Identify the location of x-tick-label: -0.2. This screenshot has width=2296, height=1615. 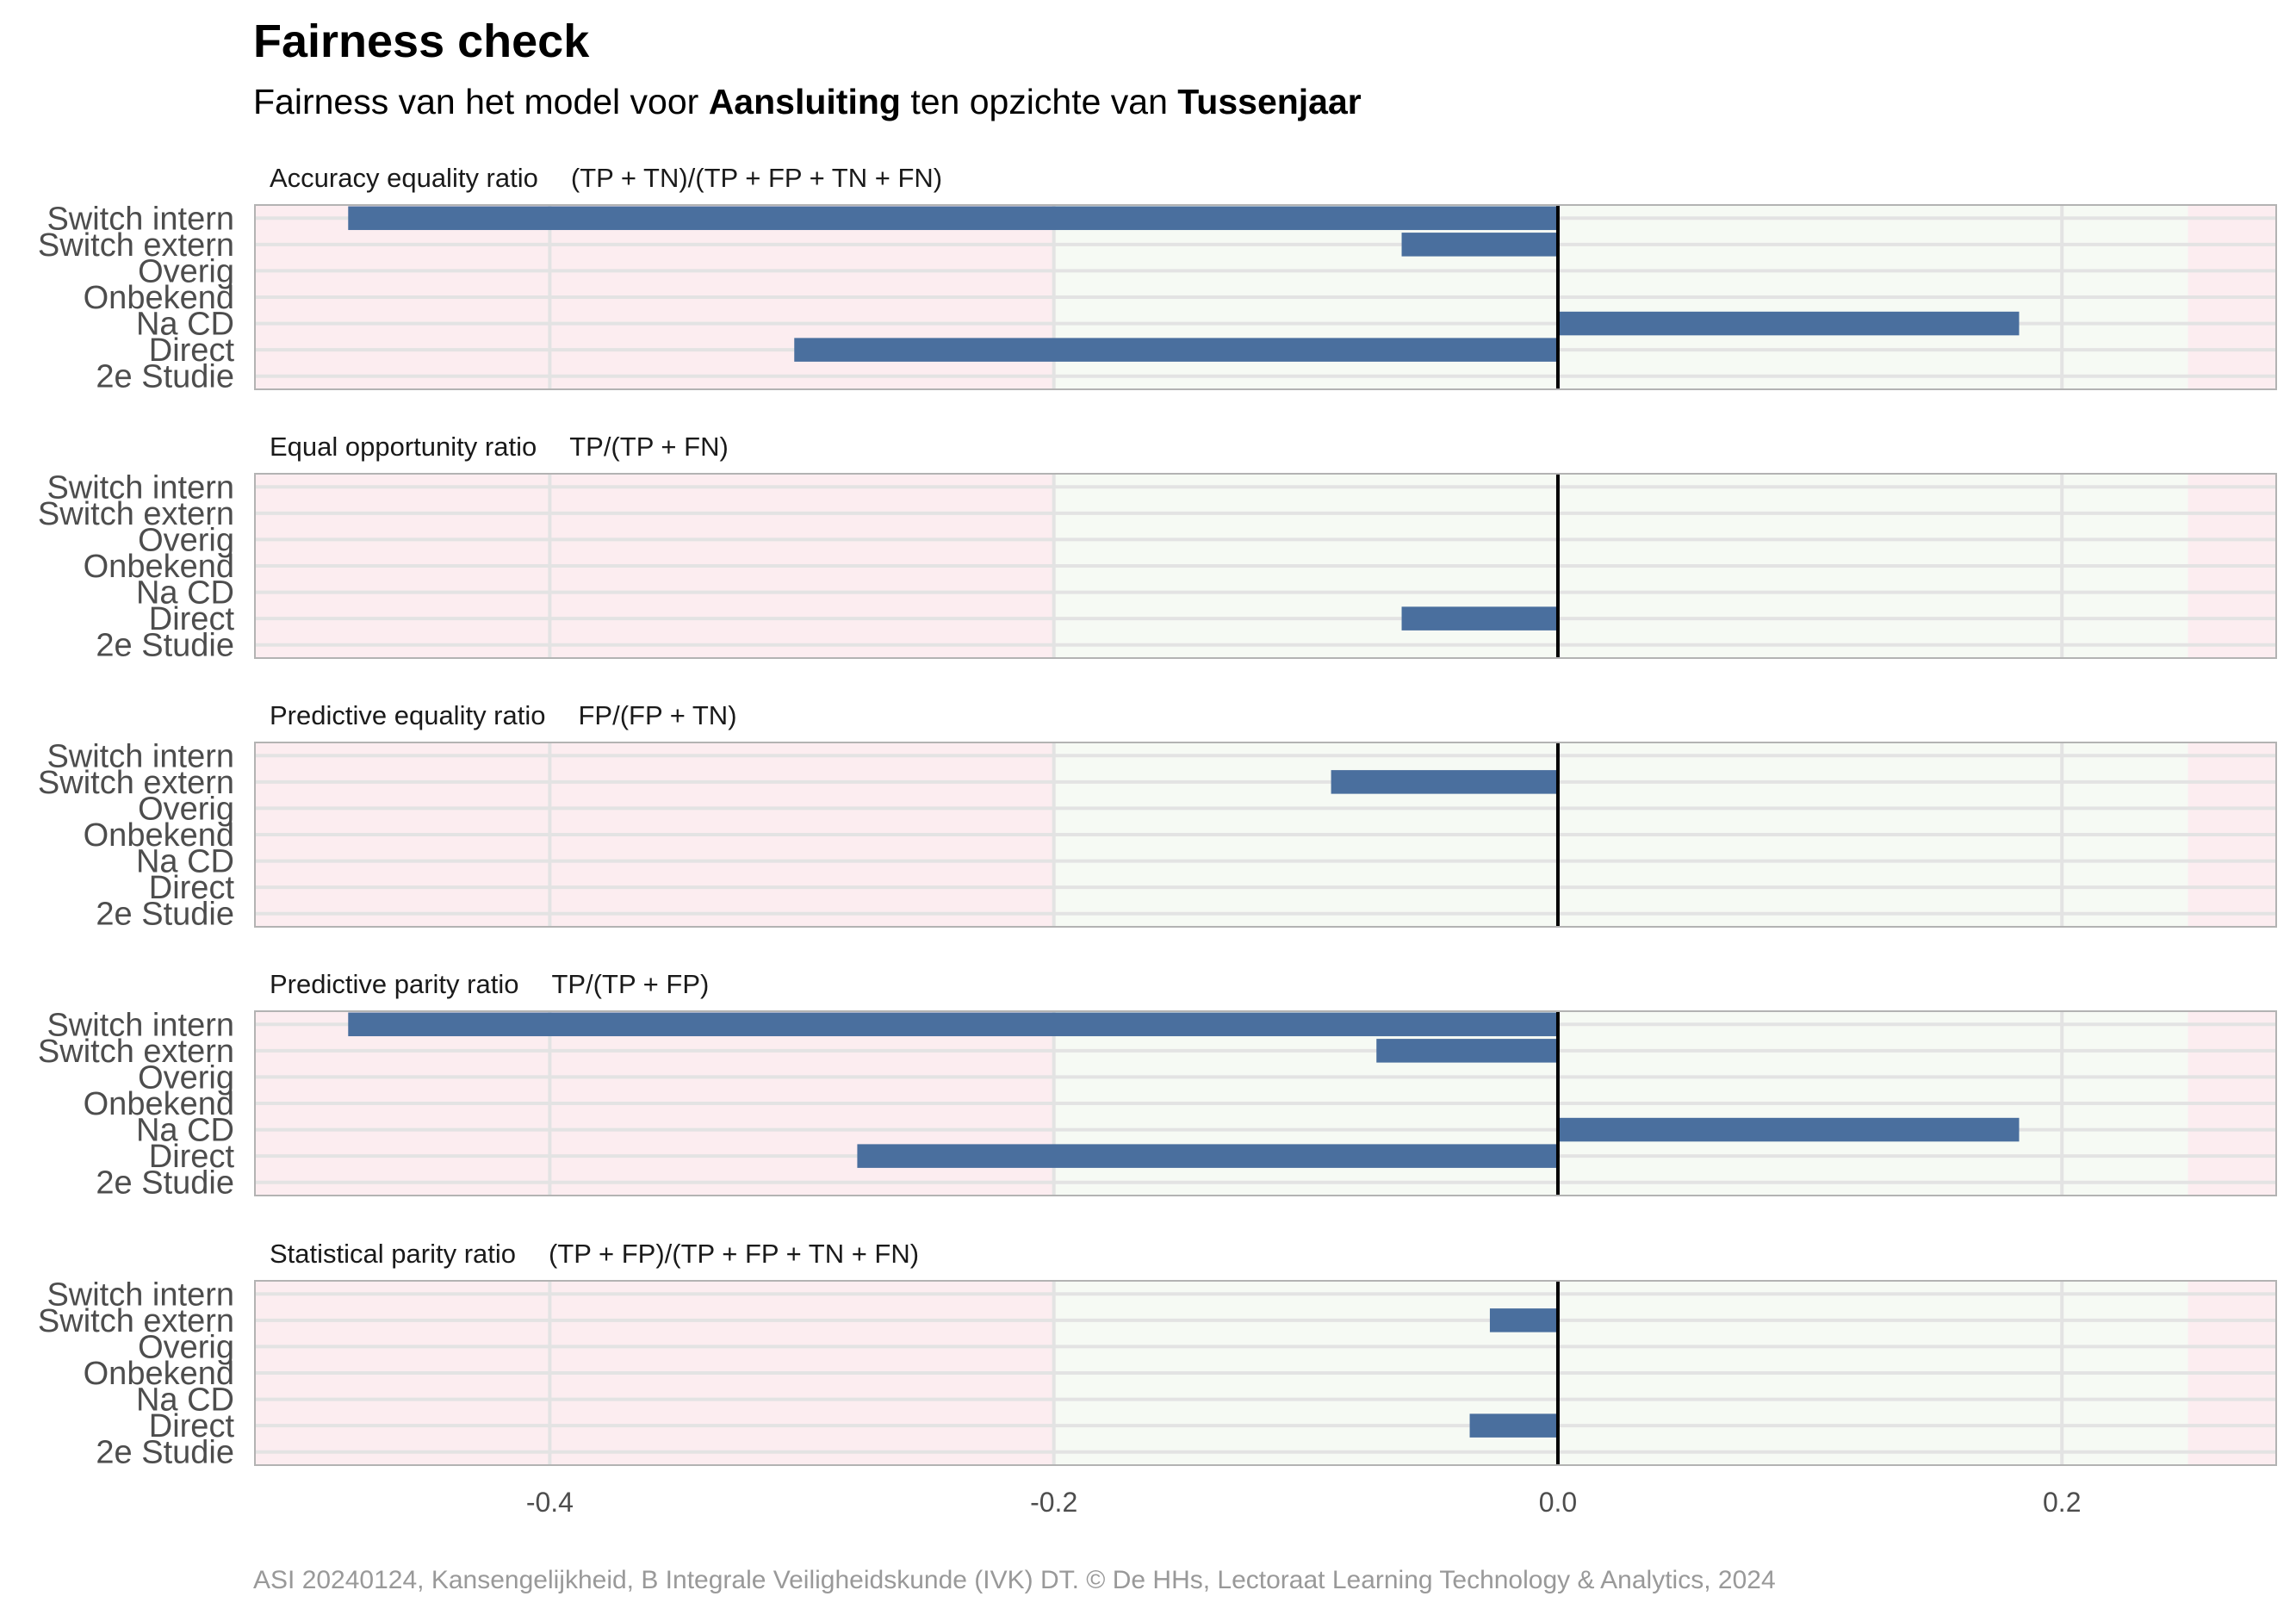
(1053, 1502).